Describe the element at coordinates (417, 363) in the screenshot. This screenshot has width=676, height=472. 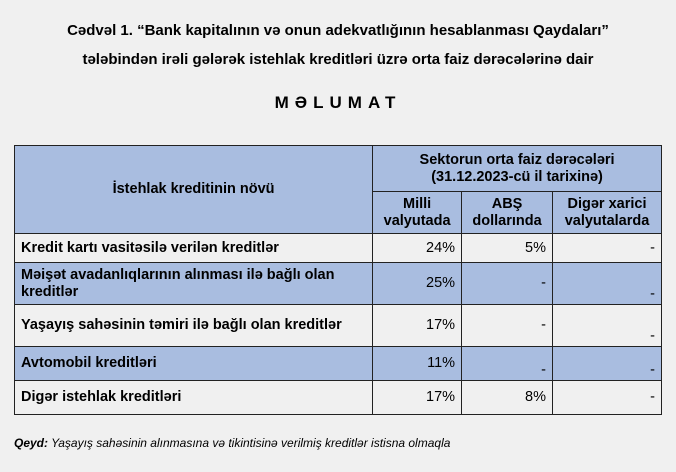
I see `cell-national: 11%` at that location.